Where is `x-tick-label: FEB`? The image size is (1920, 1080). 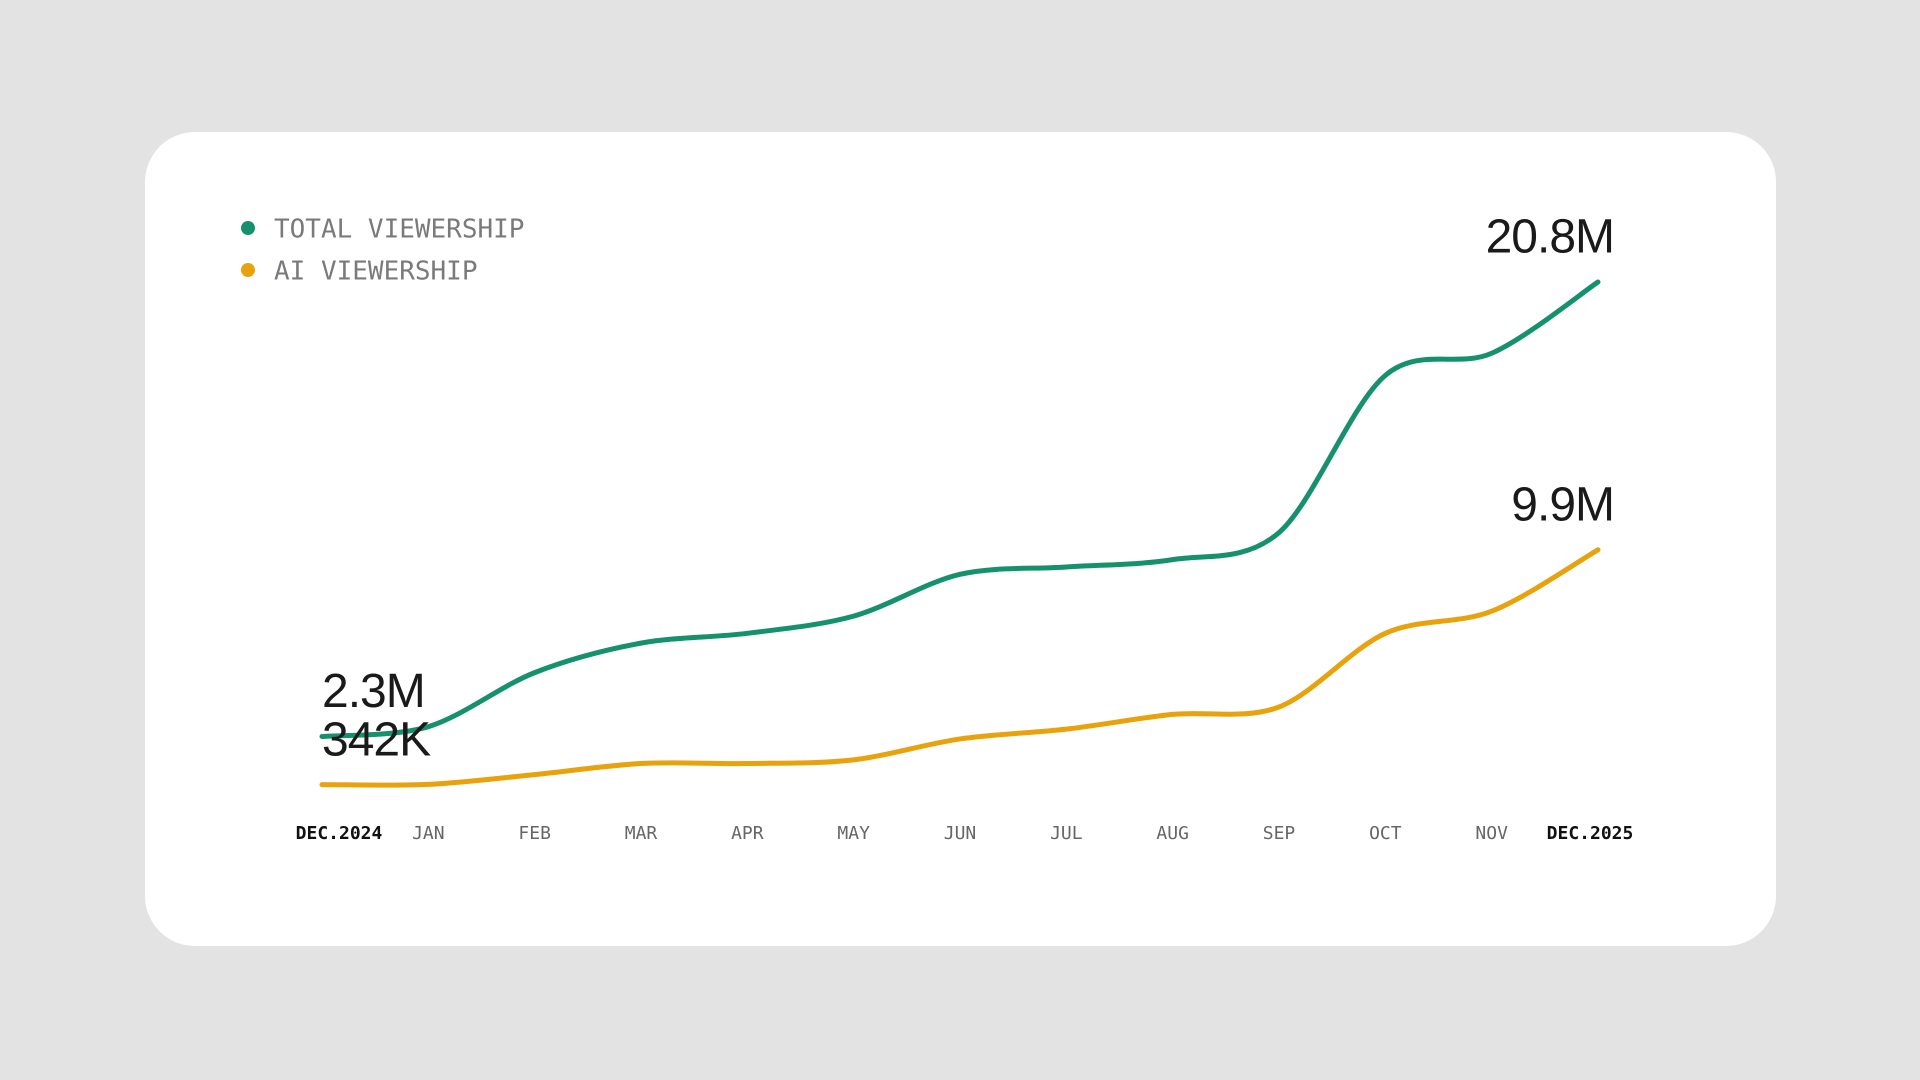
x-tick-label: FEB is located at coordinates (534, 833).